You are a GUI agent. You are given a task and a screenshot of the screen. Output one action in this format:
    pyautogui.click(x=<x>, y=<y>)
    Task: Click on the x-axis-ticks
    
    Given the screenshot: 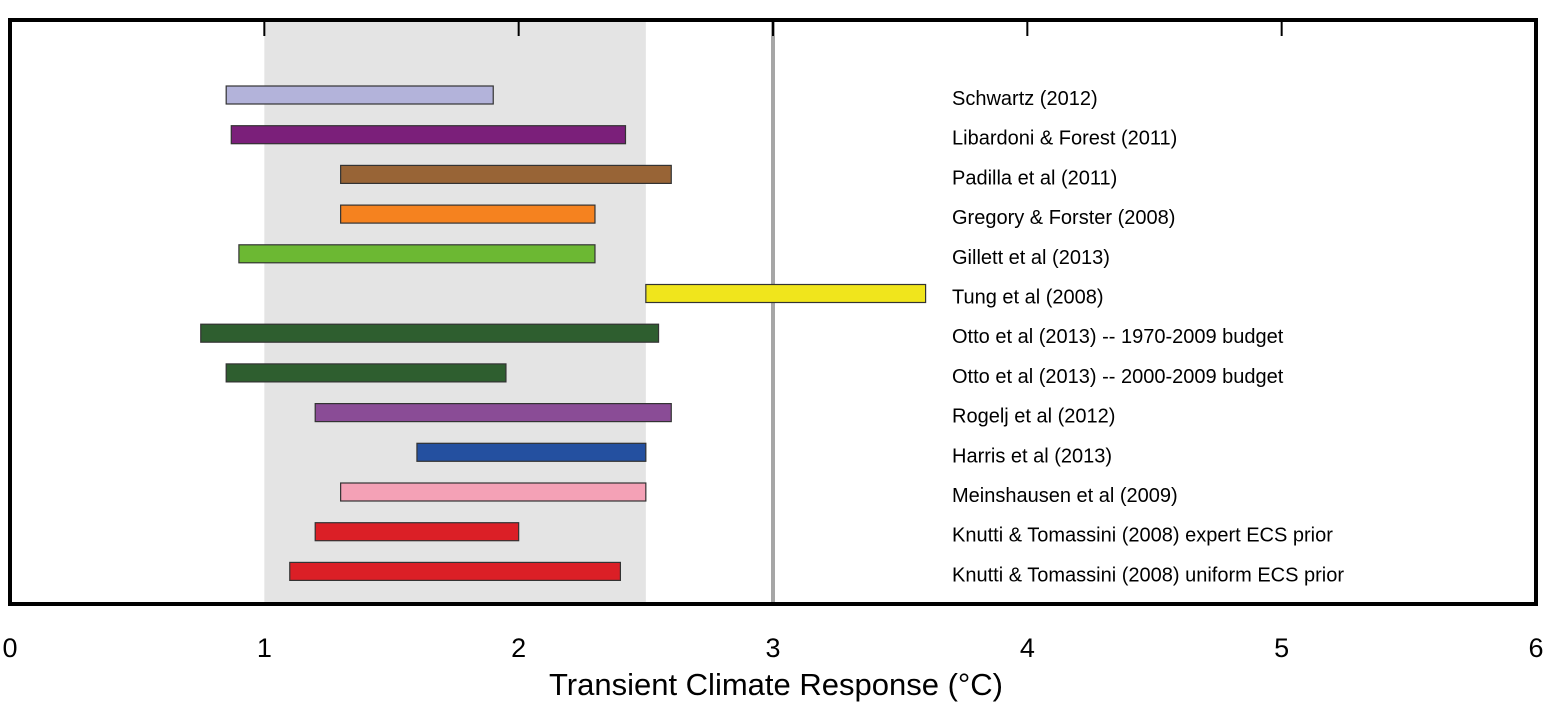 What is the action you would take?
    pyautogui.click(x=773, y=28)
    